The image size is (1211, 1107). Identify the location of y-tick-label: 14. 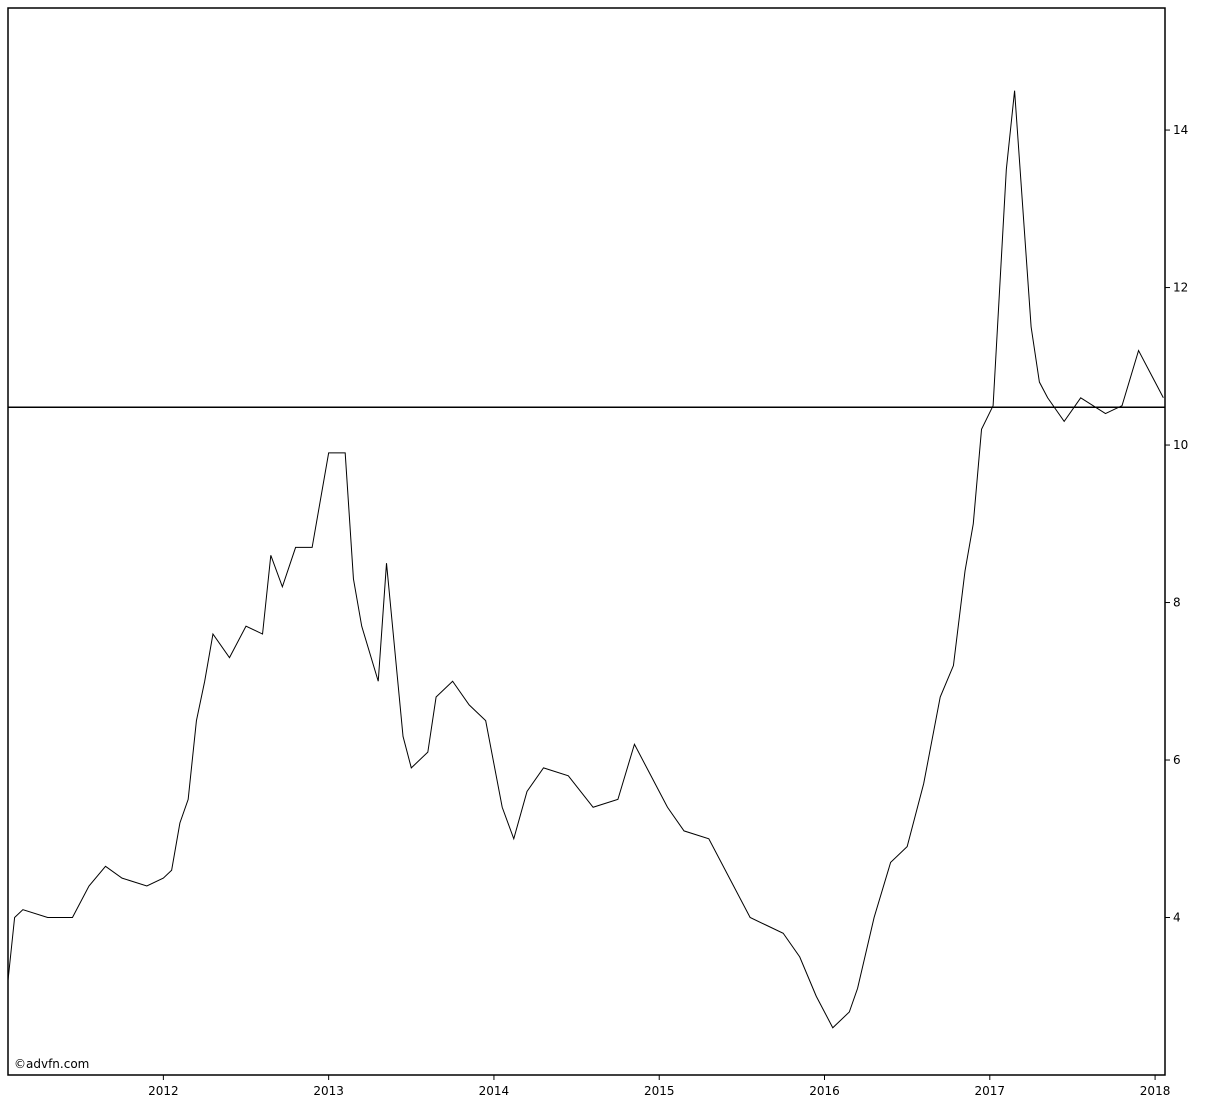
(1180, 130).